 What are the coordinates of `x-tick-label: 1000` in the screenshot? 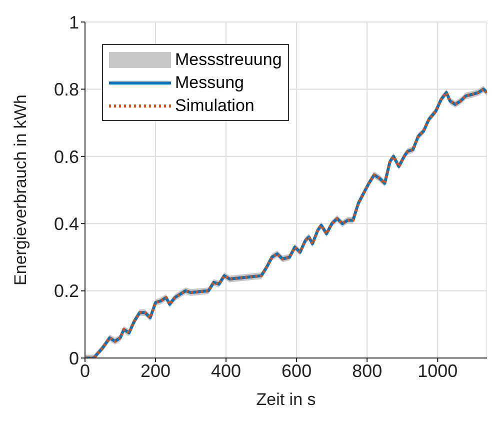 It's located at (438, 370).